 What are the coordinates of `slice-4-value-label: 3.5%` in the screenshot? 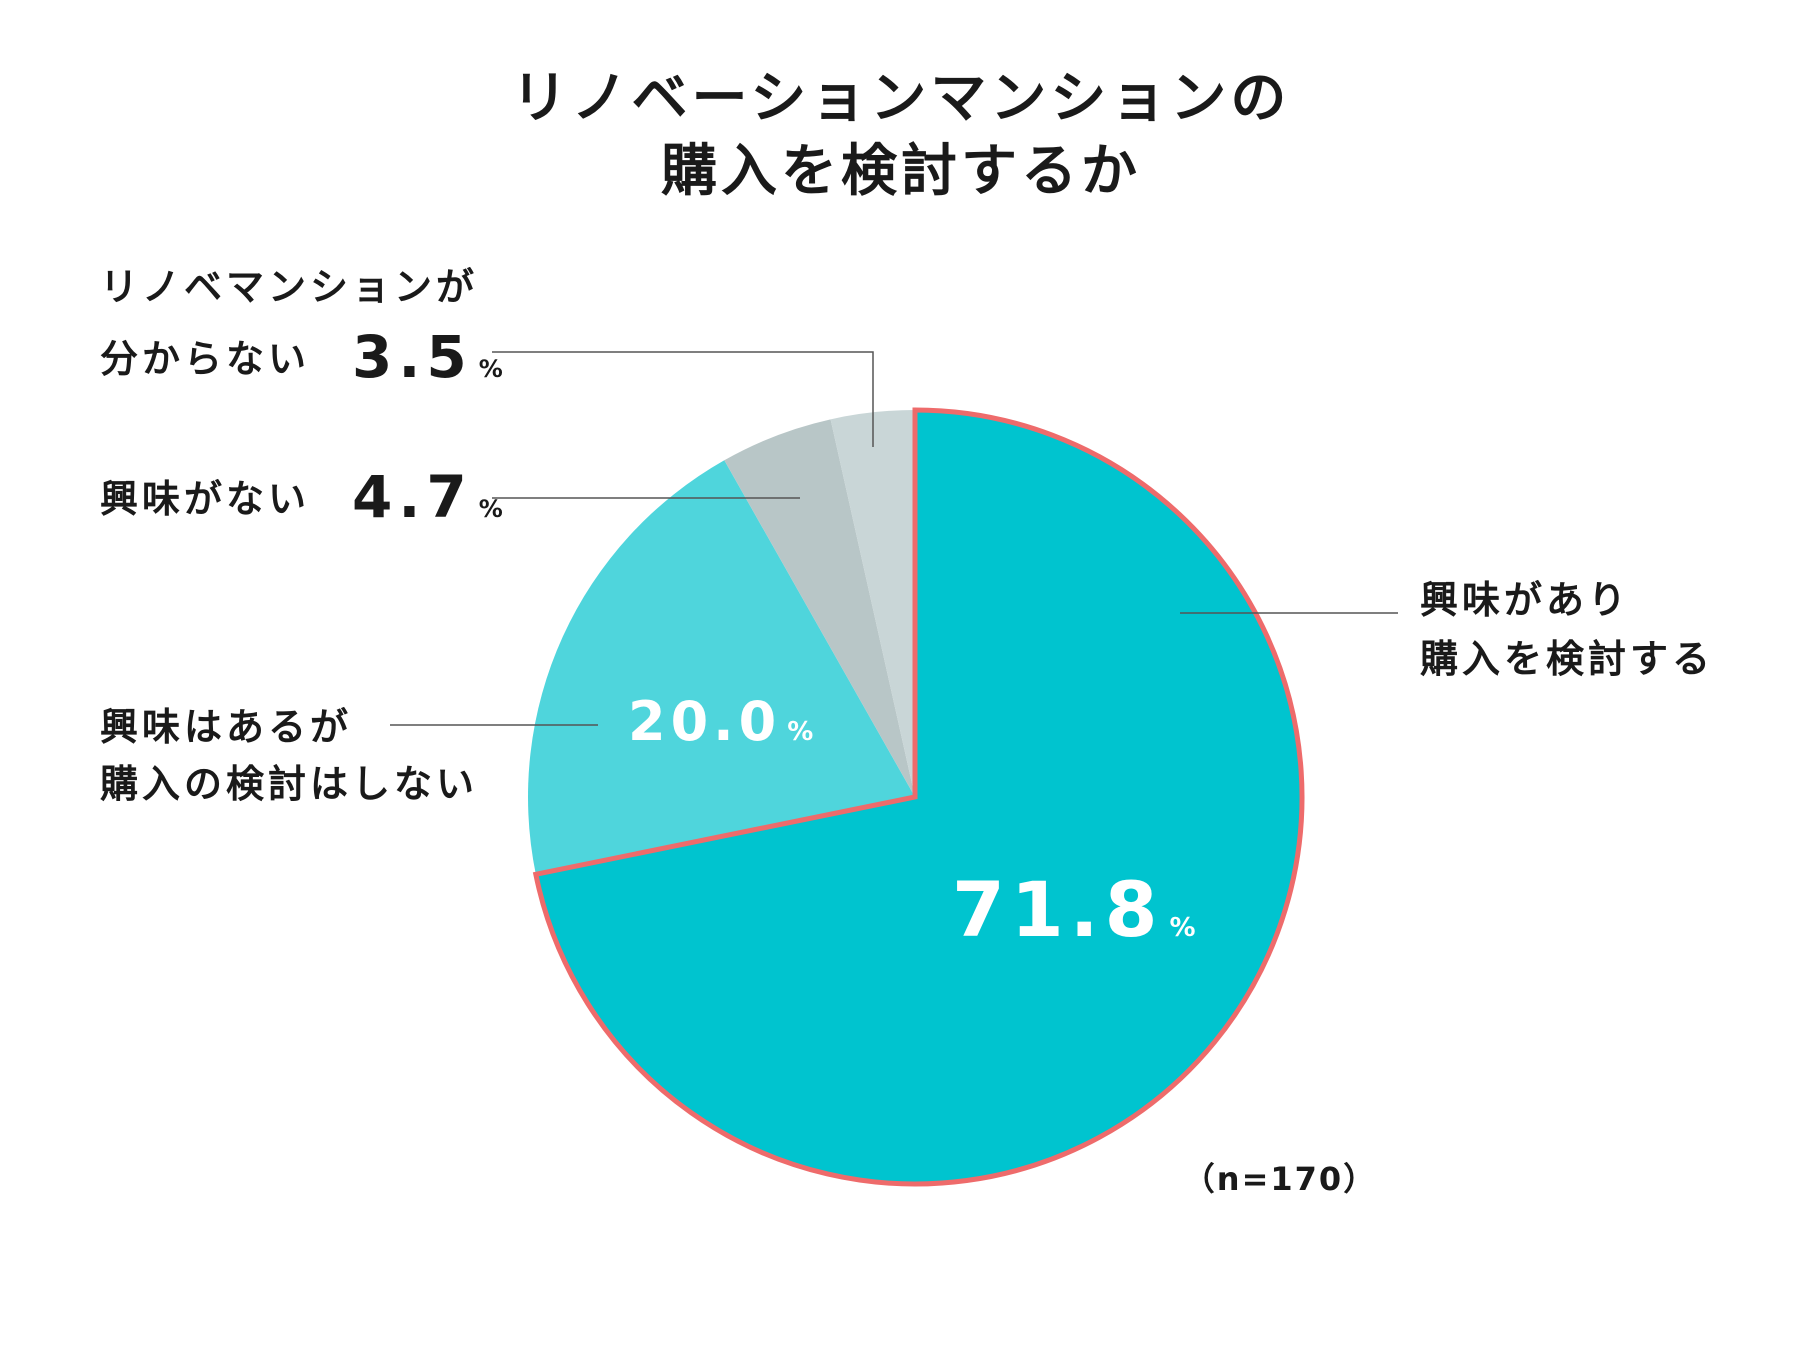 It's located at (427, 357).